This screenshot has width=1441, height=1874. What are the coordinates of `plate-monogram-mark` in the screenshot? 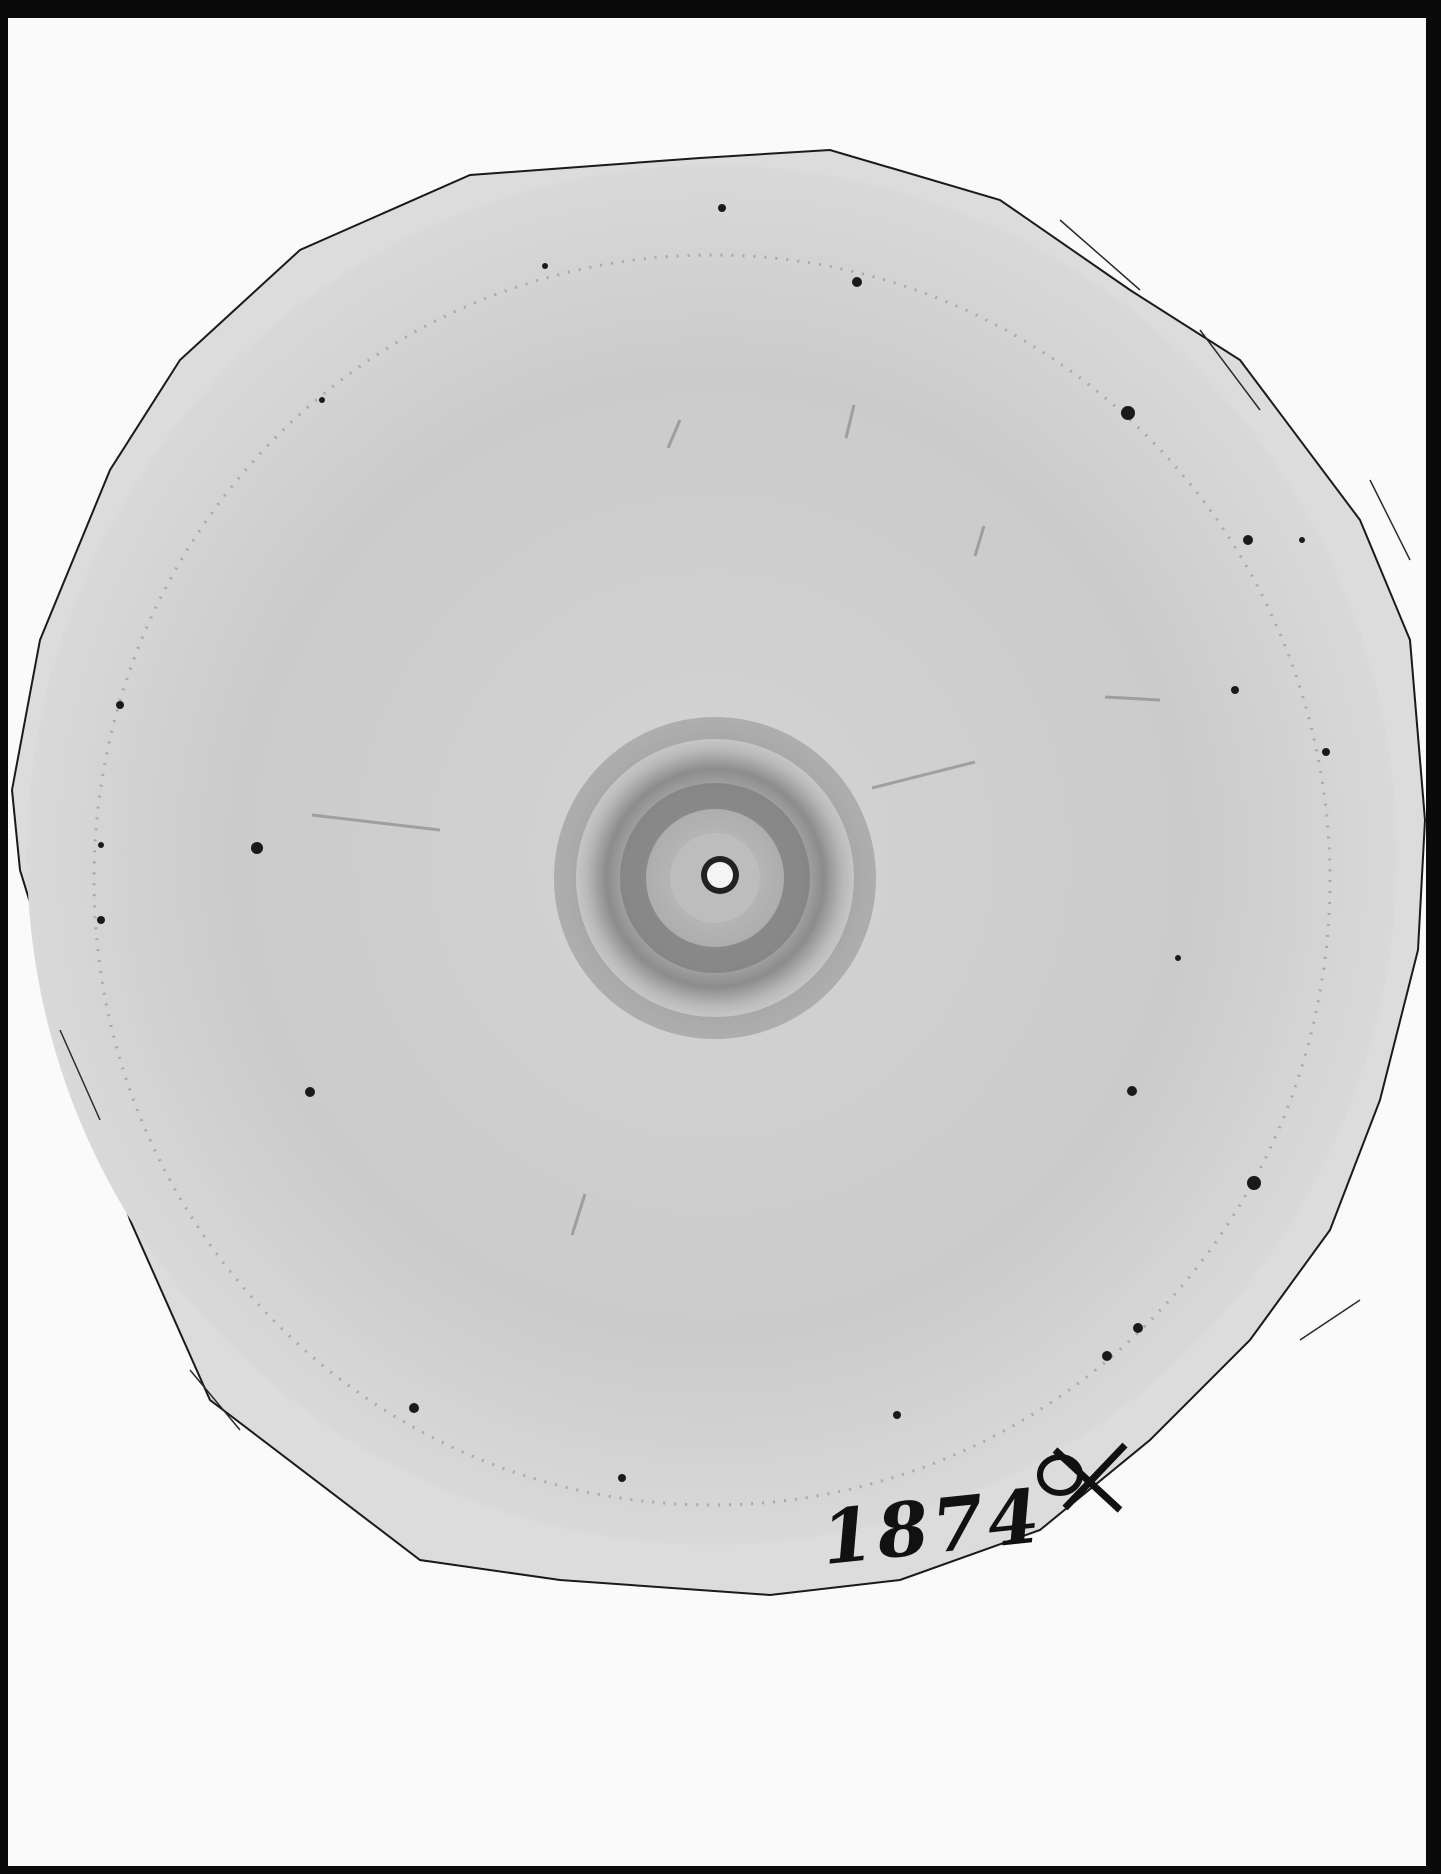 It's located at (1082, 1477).